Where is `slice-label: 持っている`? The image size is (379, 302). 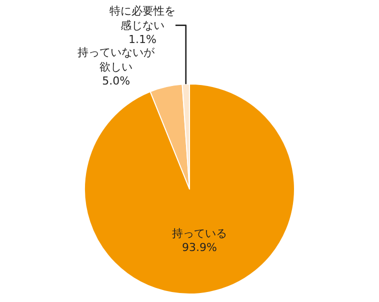 slice-label: 持っている is located at coordinates (199, 233).